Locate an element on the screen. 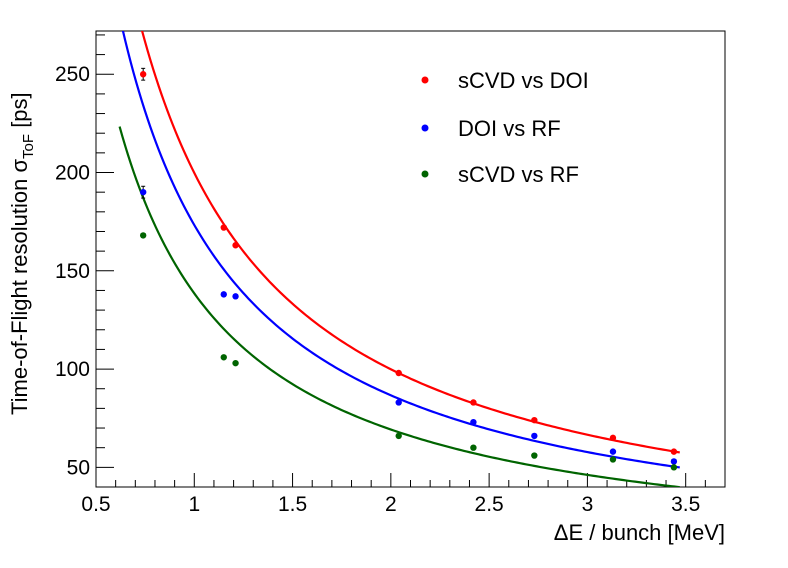 This screenshot has height=568, width=788. x-axis-title: ΔE / bunch [MeV] is located at coordinates (639, 532).